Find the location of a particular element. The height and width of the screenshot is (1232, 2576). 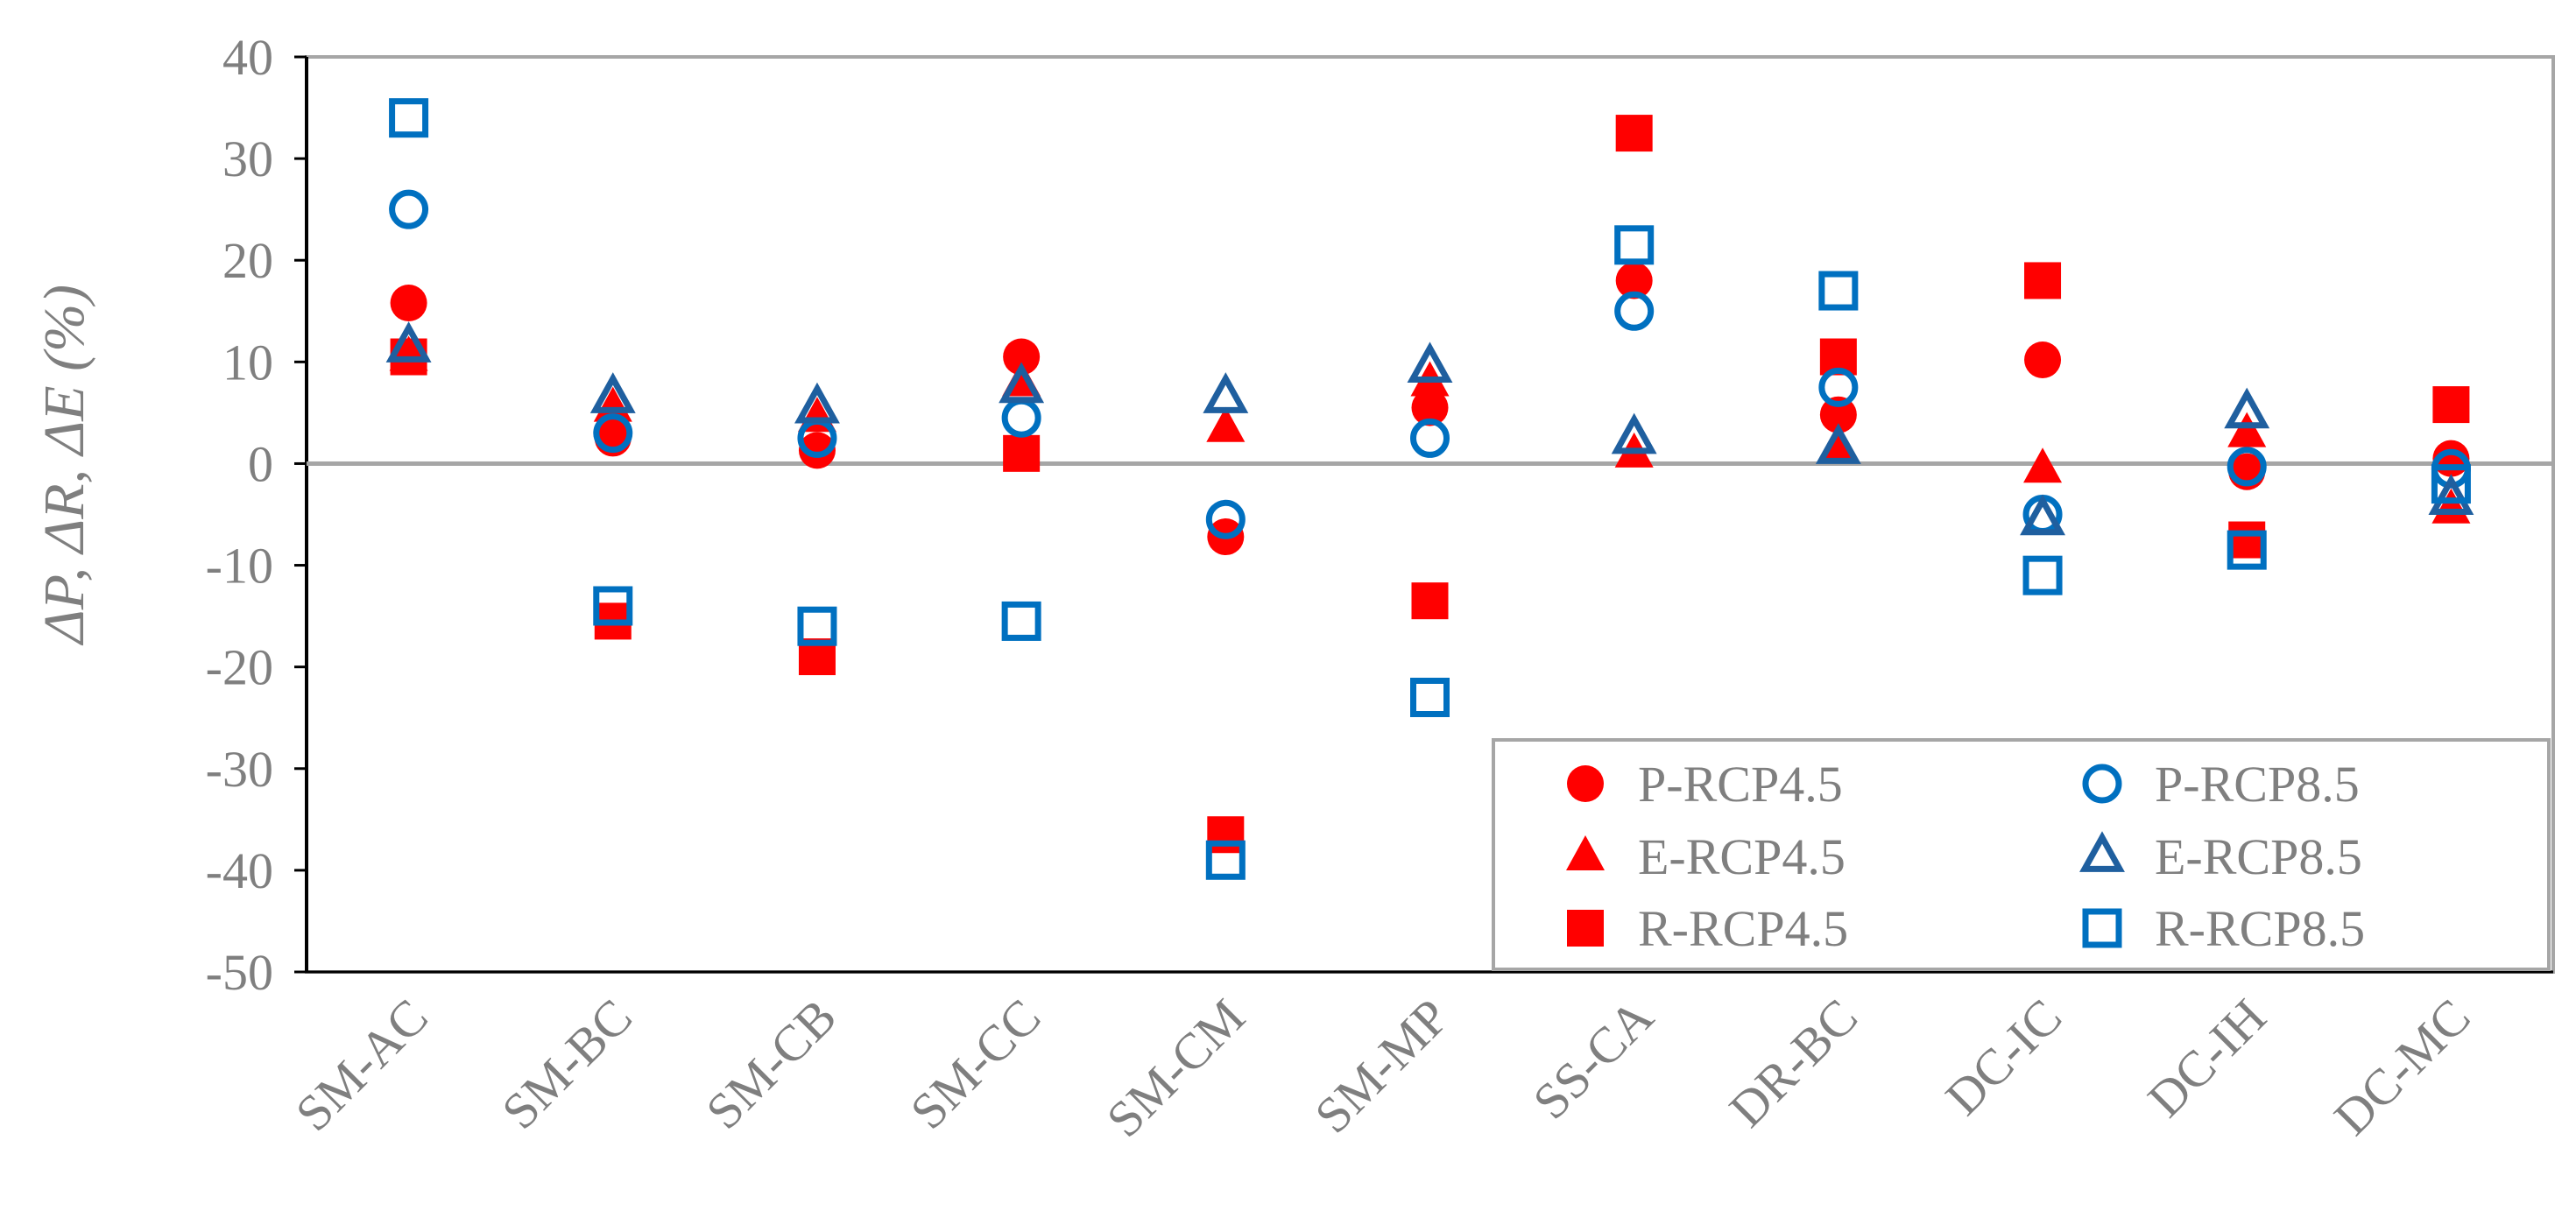

legend-label: R-RCP8.5 is located at coordinates (2260, 928).